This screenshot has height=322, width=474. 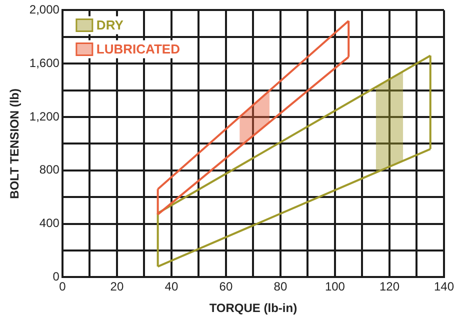 What do you see at coordinates (49, 223) in the screenshot?
I see `y-tick-label: 400` at bounding box center [49, 223].